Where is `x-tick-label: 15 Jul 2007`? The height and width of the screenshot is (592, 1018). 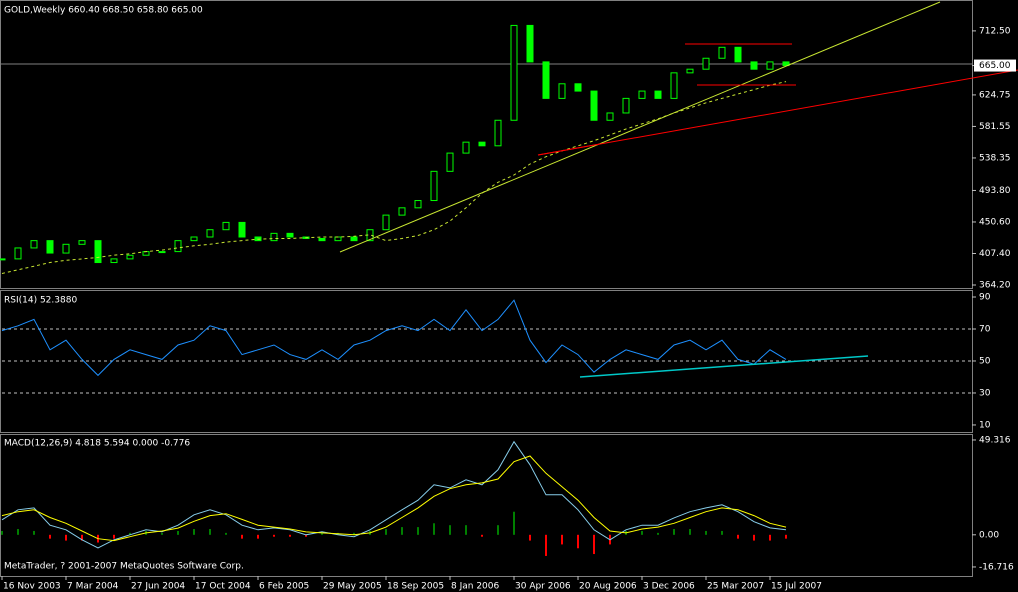
x-tick-label: 15 Jul 2007 is located at coordinates (796, 587).